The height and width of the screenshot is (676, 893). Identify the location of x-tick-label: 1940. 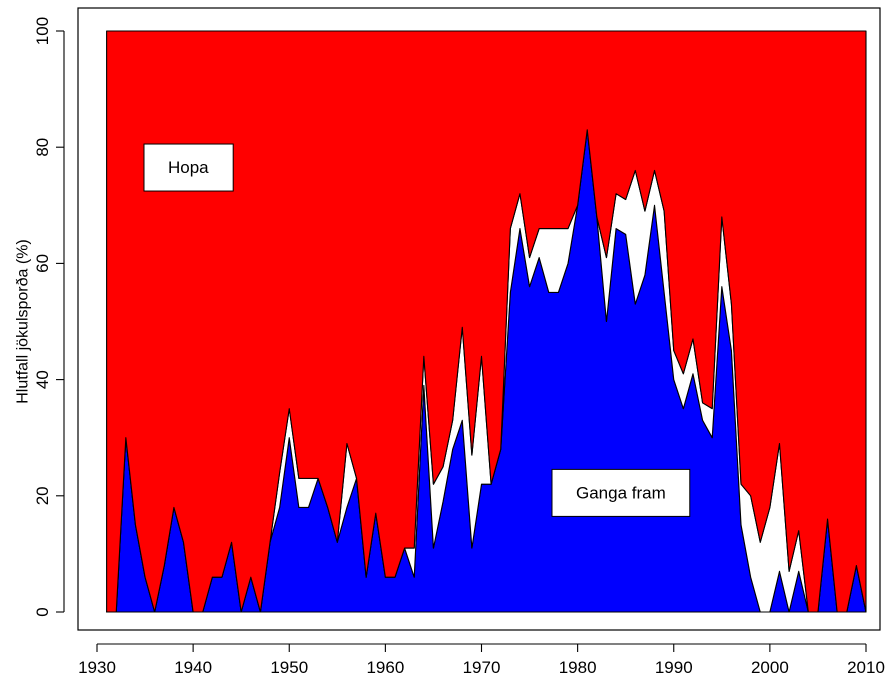
(193, 667).